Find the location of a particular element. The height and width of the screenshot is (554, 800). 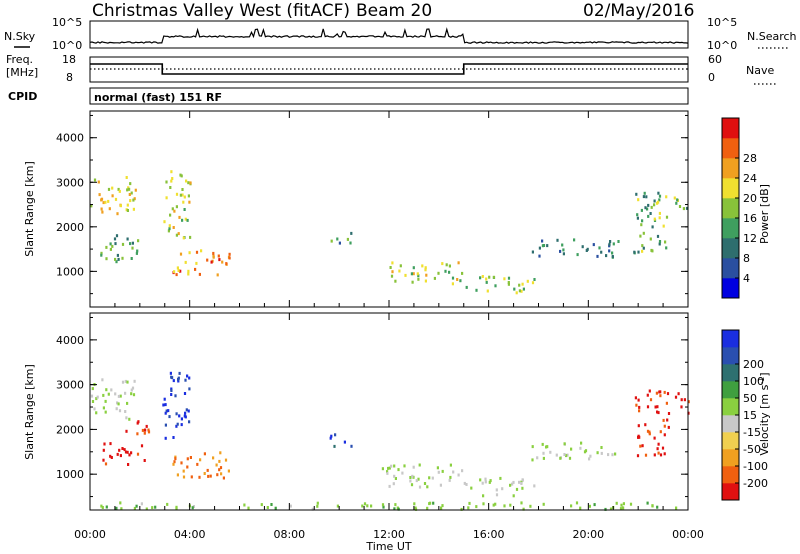

velocity-colorbar-tick-label: -15 is located at coordinates (752, 432).